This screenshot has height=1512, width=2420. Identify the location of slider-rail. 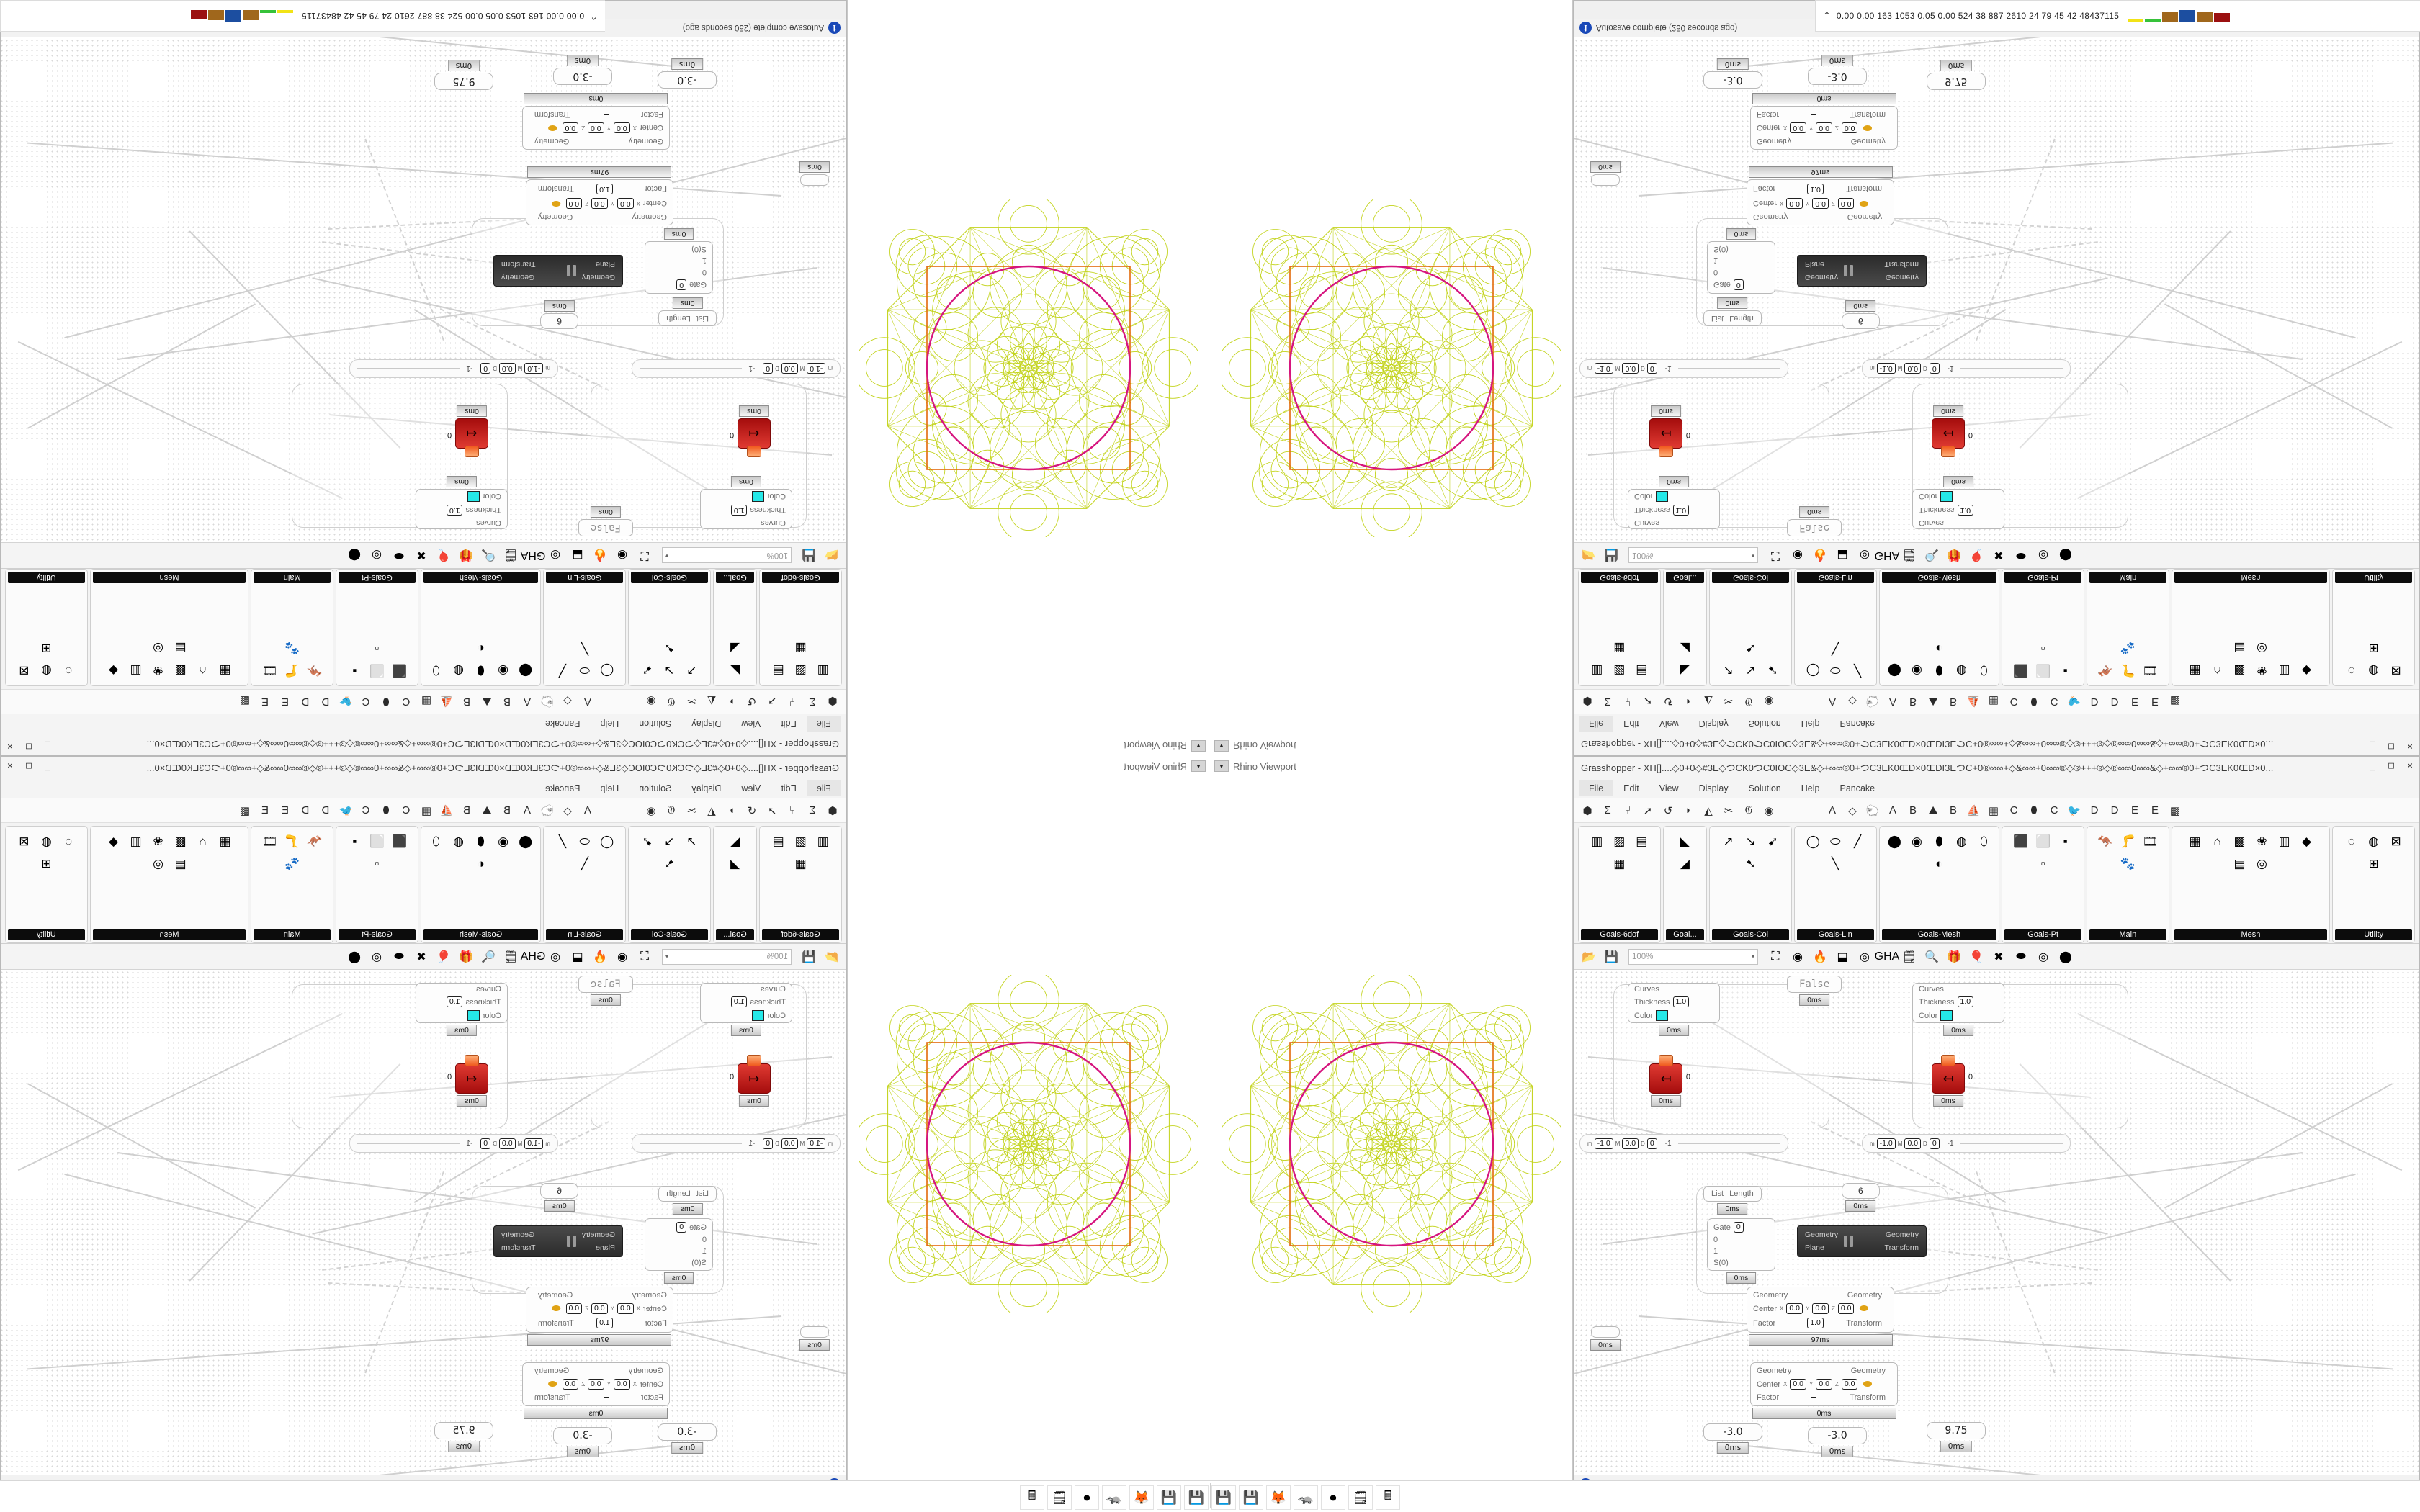
(691, 1143).